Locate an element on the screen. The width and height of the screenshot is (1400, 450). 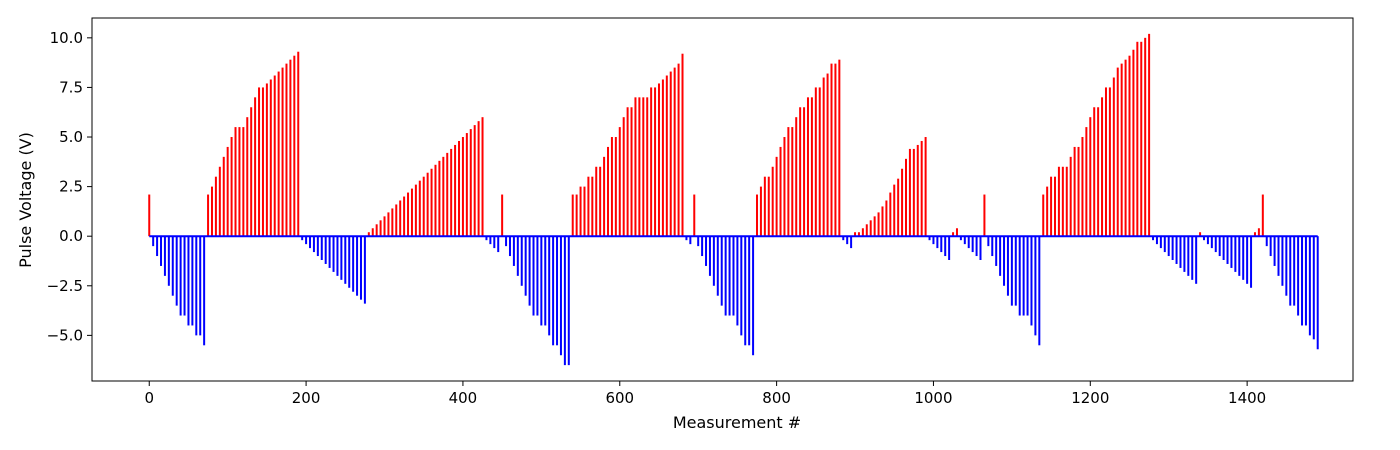
y-axis-ticks: −5.0 −2.5 0.0 2.5 5.0 7.5 10.0 is located at coordinates (69, 186).